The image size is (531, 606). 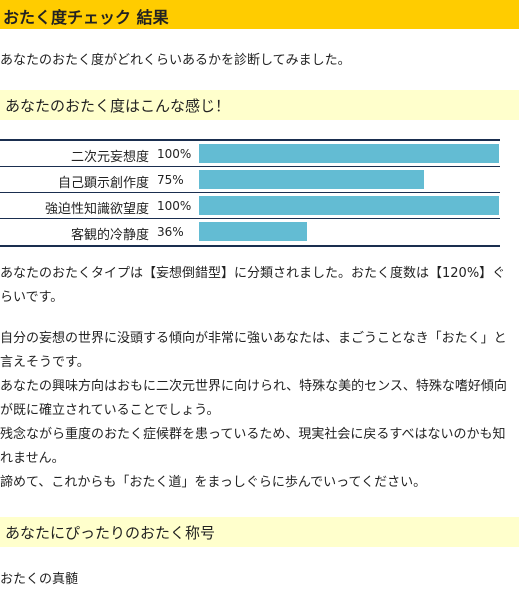 What do you see at coordinates (259, 532) in the screenshot?
I see `section-header-rank: あなたにぴったりのおたく称号` at bounding box center [259, 532].